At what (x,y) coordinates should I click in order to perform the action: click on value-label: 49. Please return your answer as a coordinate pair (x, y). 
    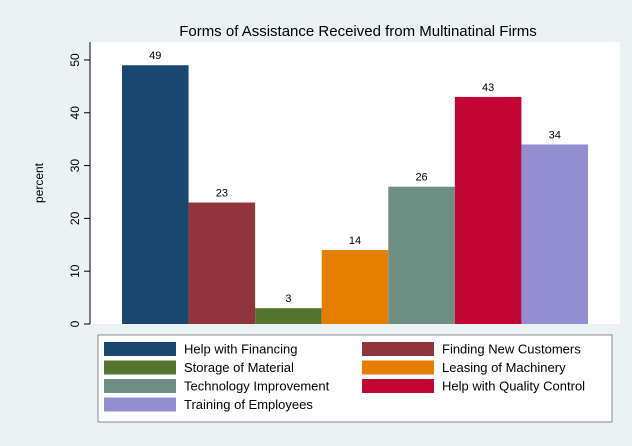
    Looking at the image, I should click on (155, 56).